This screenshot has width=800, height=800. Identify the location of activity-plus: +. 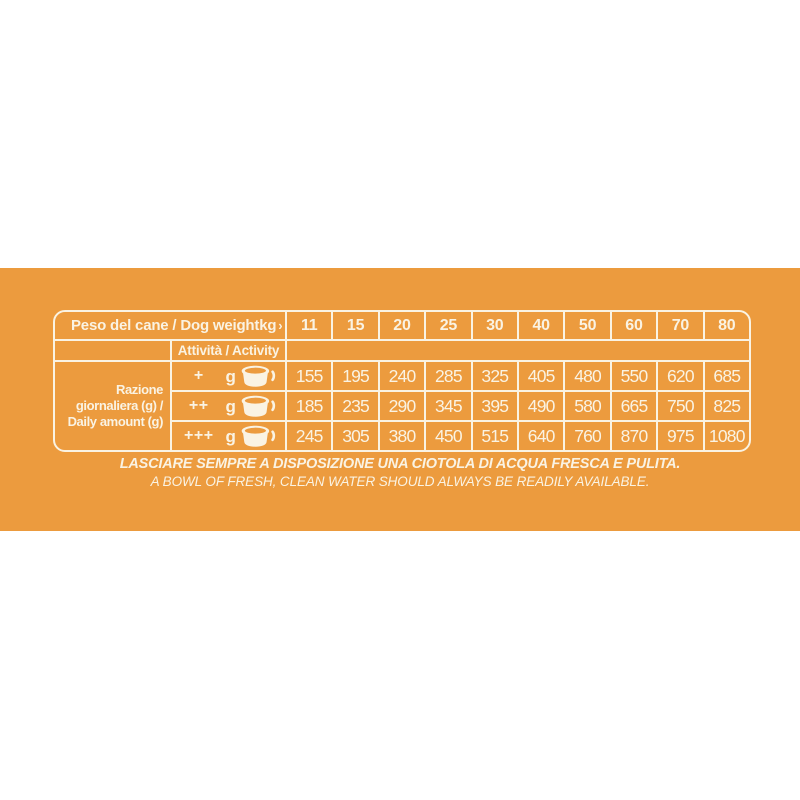
(198, 375).